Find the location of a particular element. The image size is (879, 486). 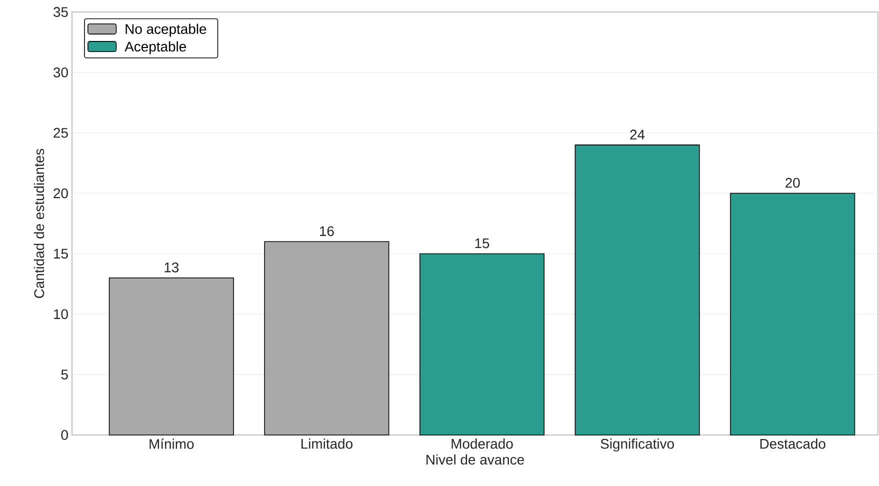

data-label: 24 is located at coordinates (637, 135).